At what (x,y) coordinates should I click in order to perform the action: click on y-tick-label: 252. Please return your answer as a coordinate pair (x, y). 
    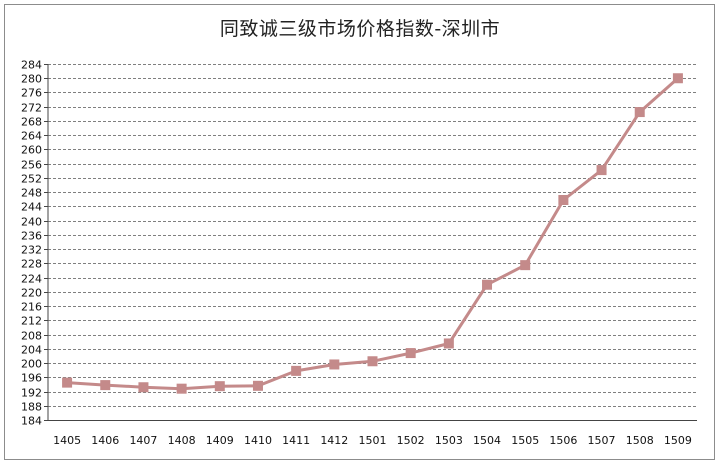
    Looking at the image, I should click on (31, 179).